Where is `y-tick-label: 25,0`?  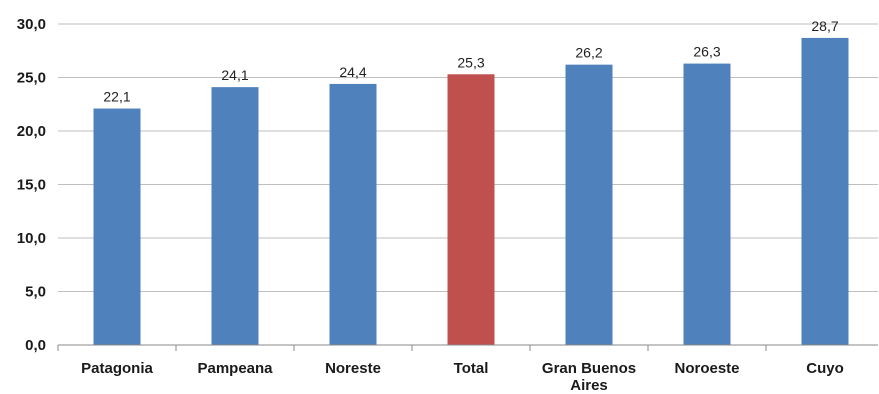
y-tick-label: 25,0 is located at coordinates (31, 78).